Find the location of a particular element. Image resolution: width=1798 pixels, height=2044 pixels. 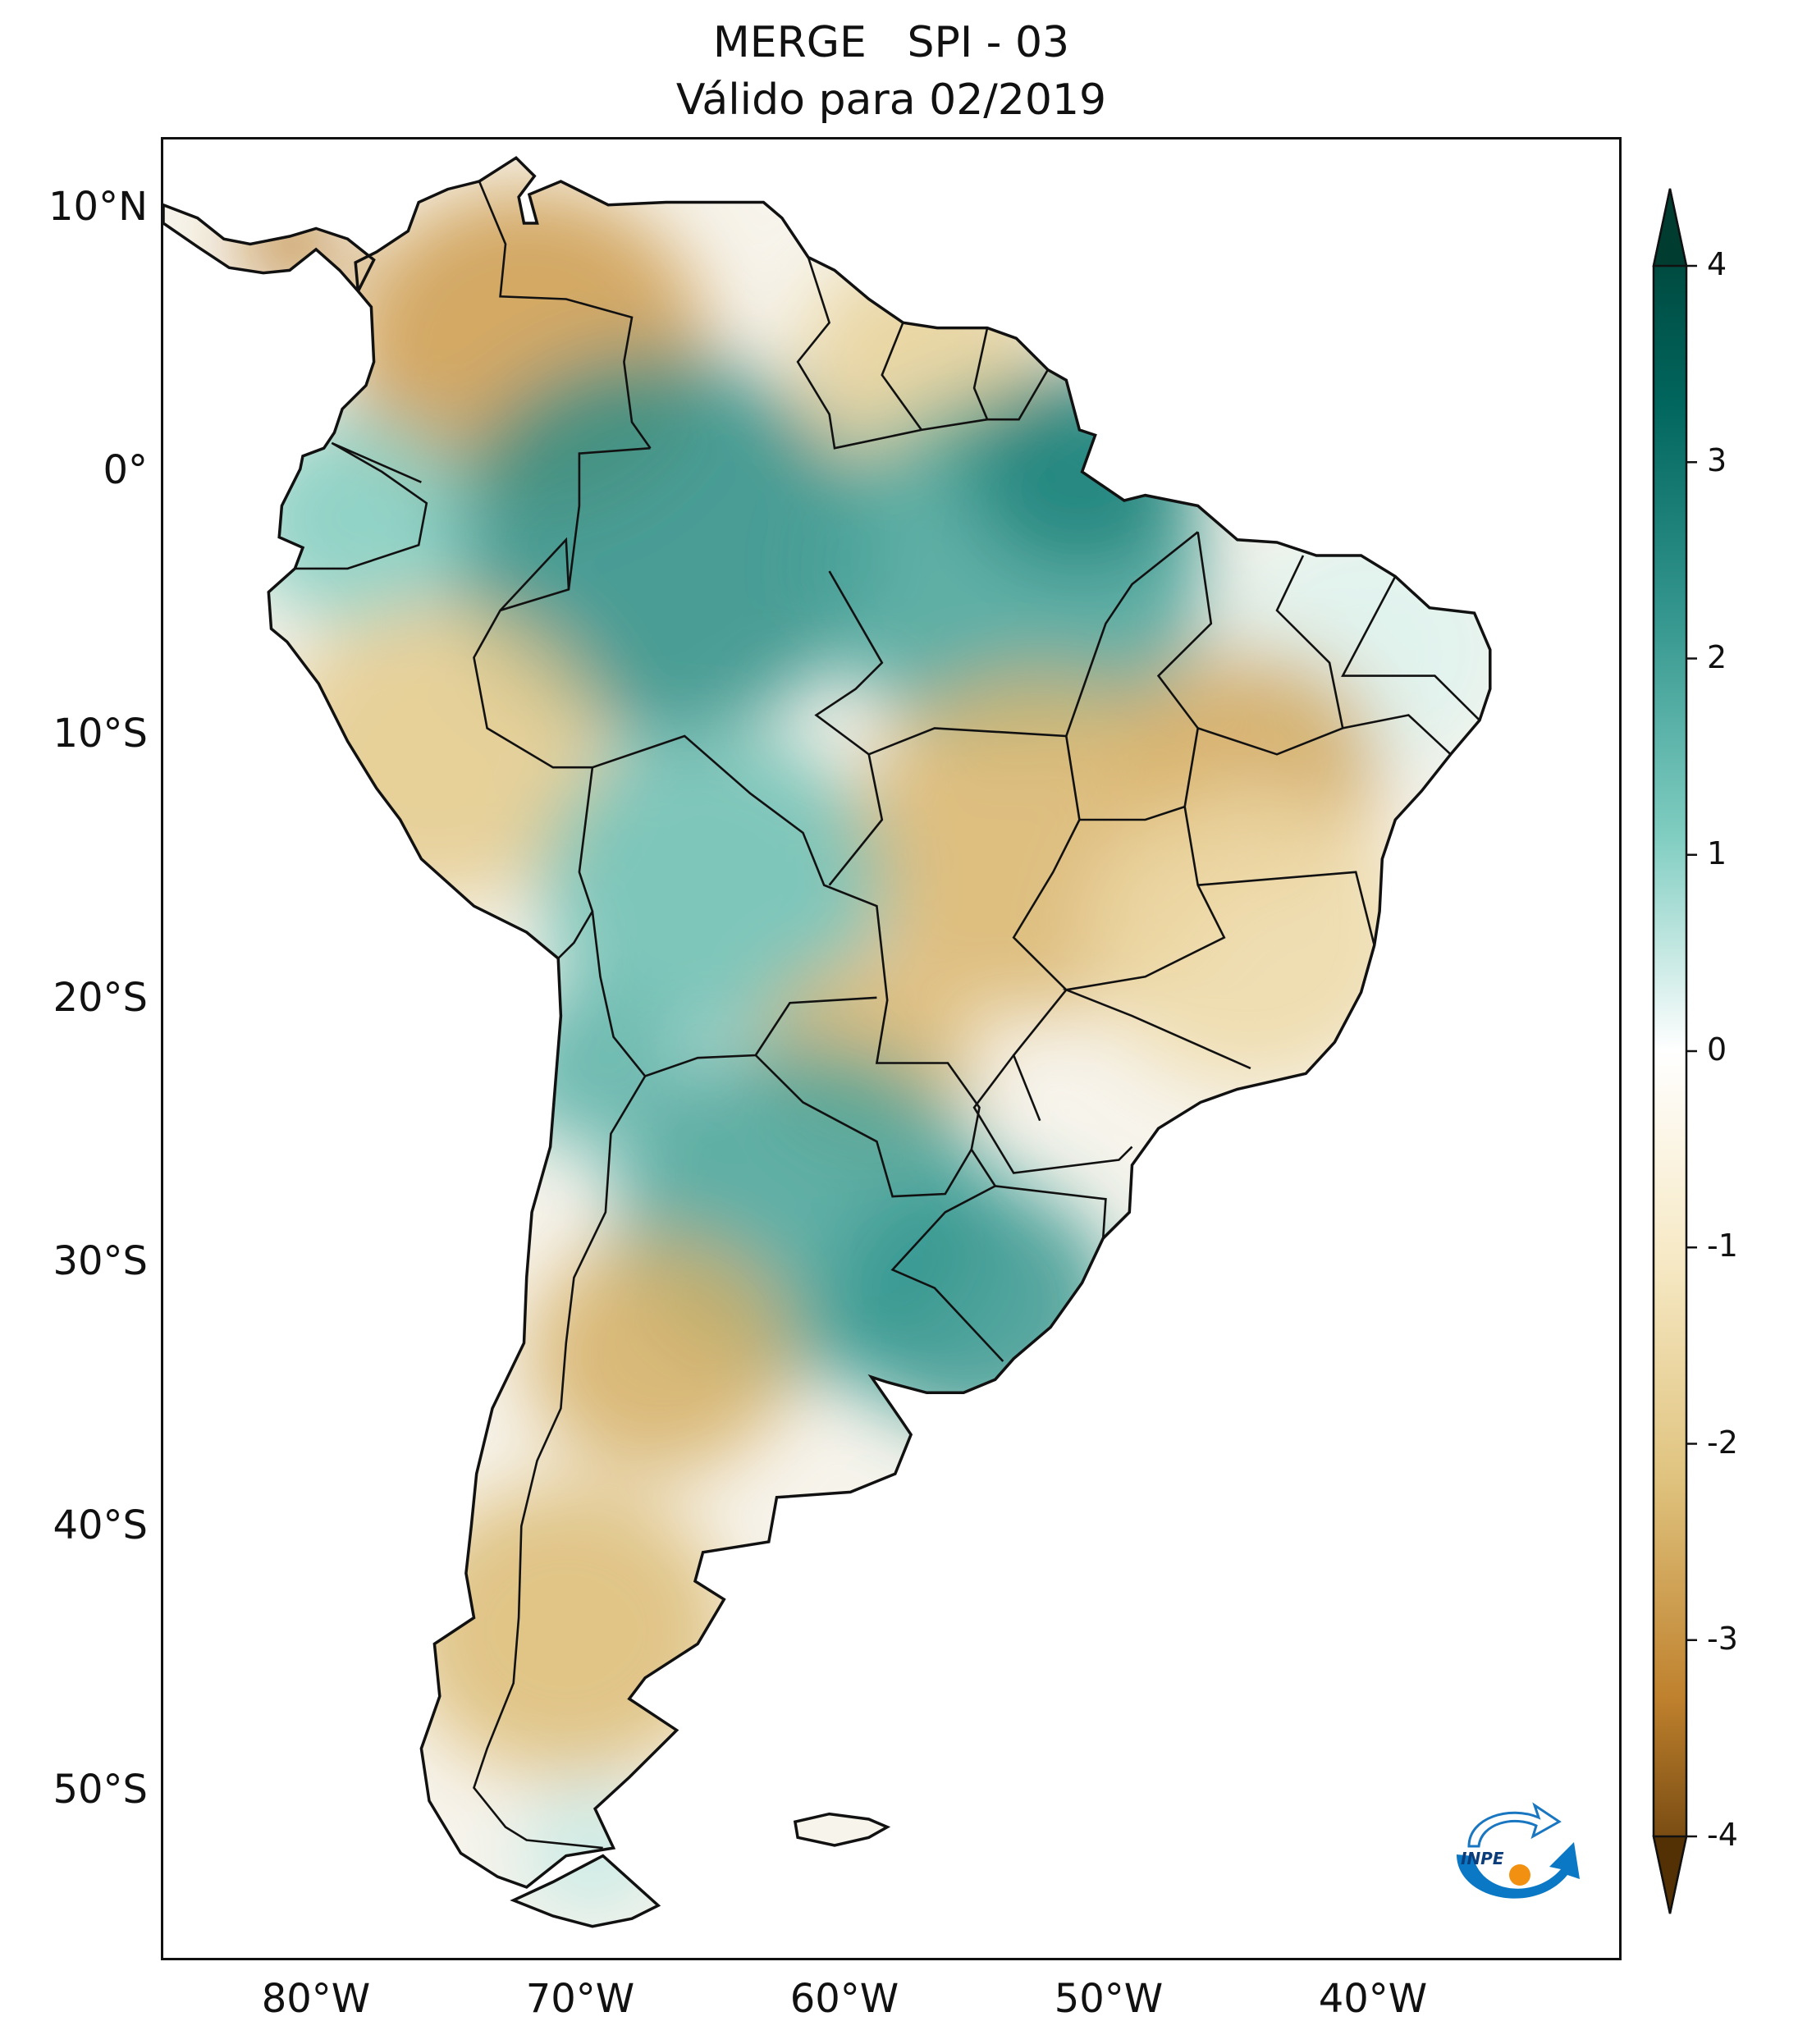

map-title: MERGE SPI - 03 is located at coordinates (891, 42).